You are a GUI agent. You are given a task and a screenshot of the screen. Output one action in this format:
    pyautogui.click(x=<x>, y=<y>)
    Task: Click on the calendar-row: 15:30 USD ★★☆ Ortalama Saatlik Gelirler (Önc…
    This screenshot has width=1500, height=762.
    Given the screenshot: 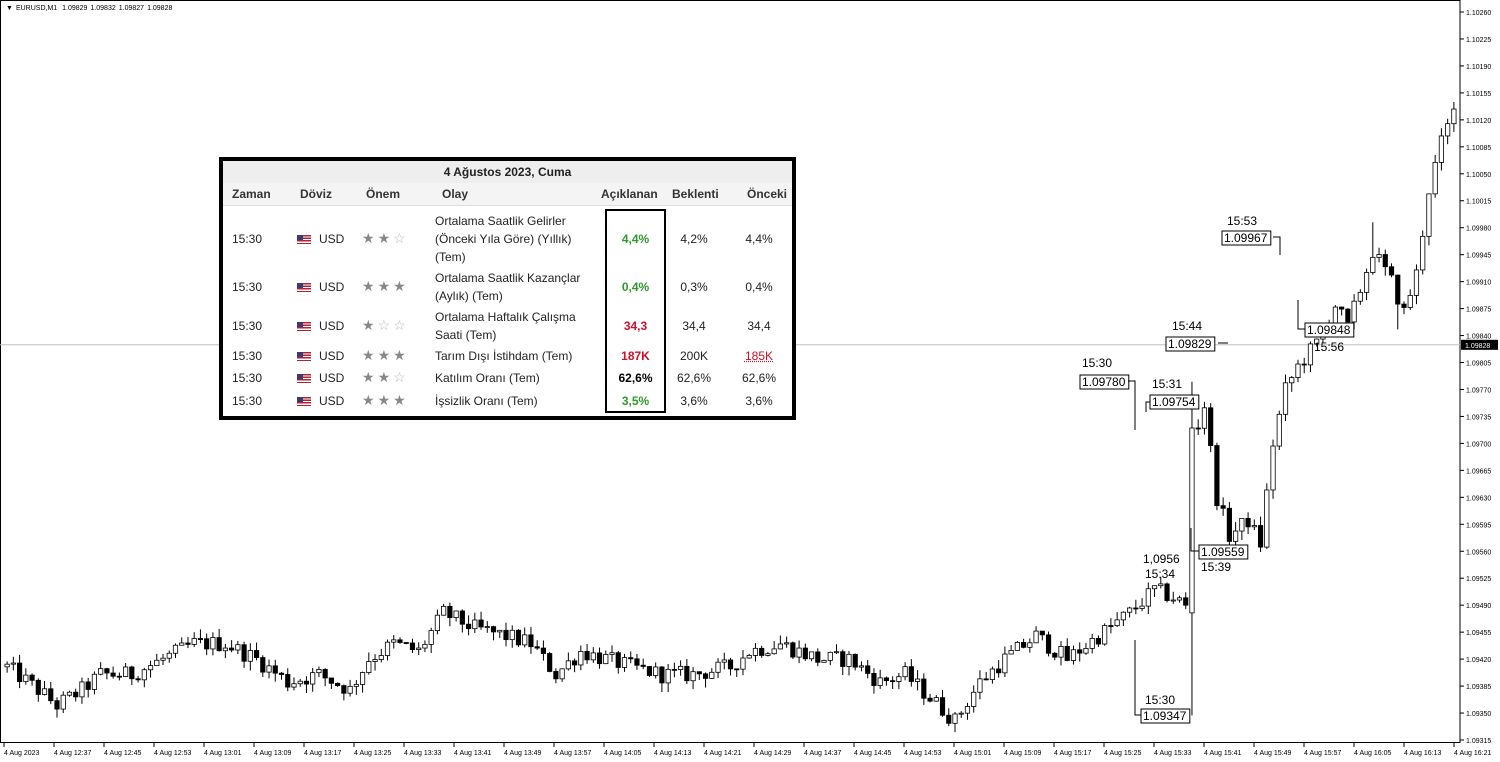 What is the action you would take?
    pyautogui.click(x=507, y=238)
    